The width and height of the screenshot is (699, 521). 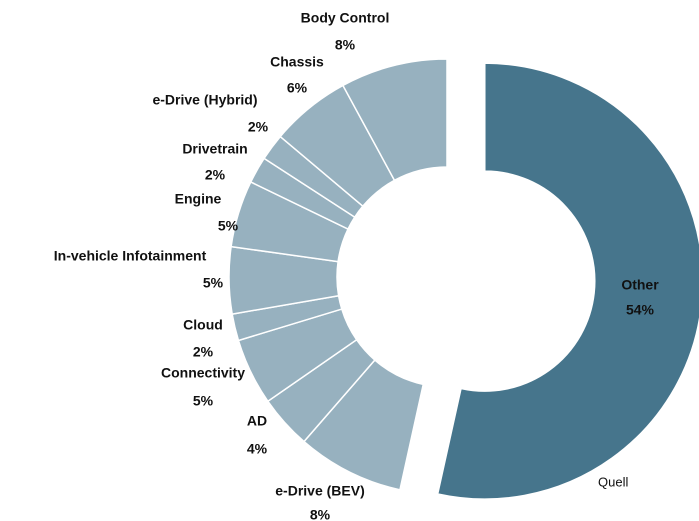 I want to click on slice-label: Connectivity, so click(x=203, y=373).